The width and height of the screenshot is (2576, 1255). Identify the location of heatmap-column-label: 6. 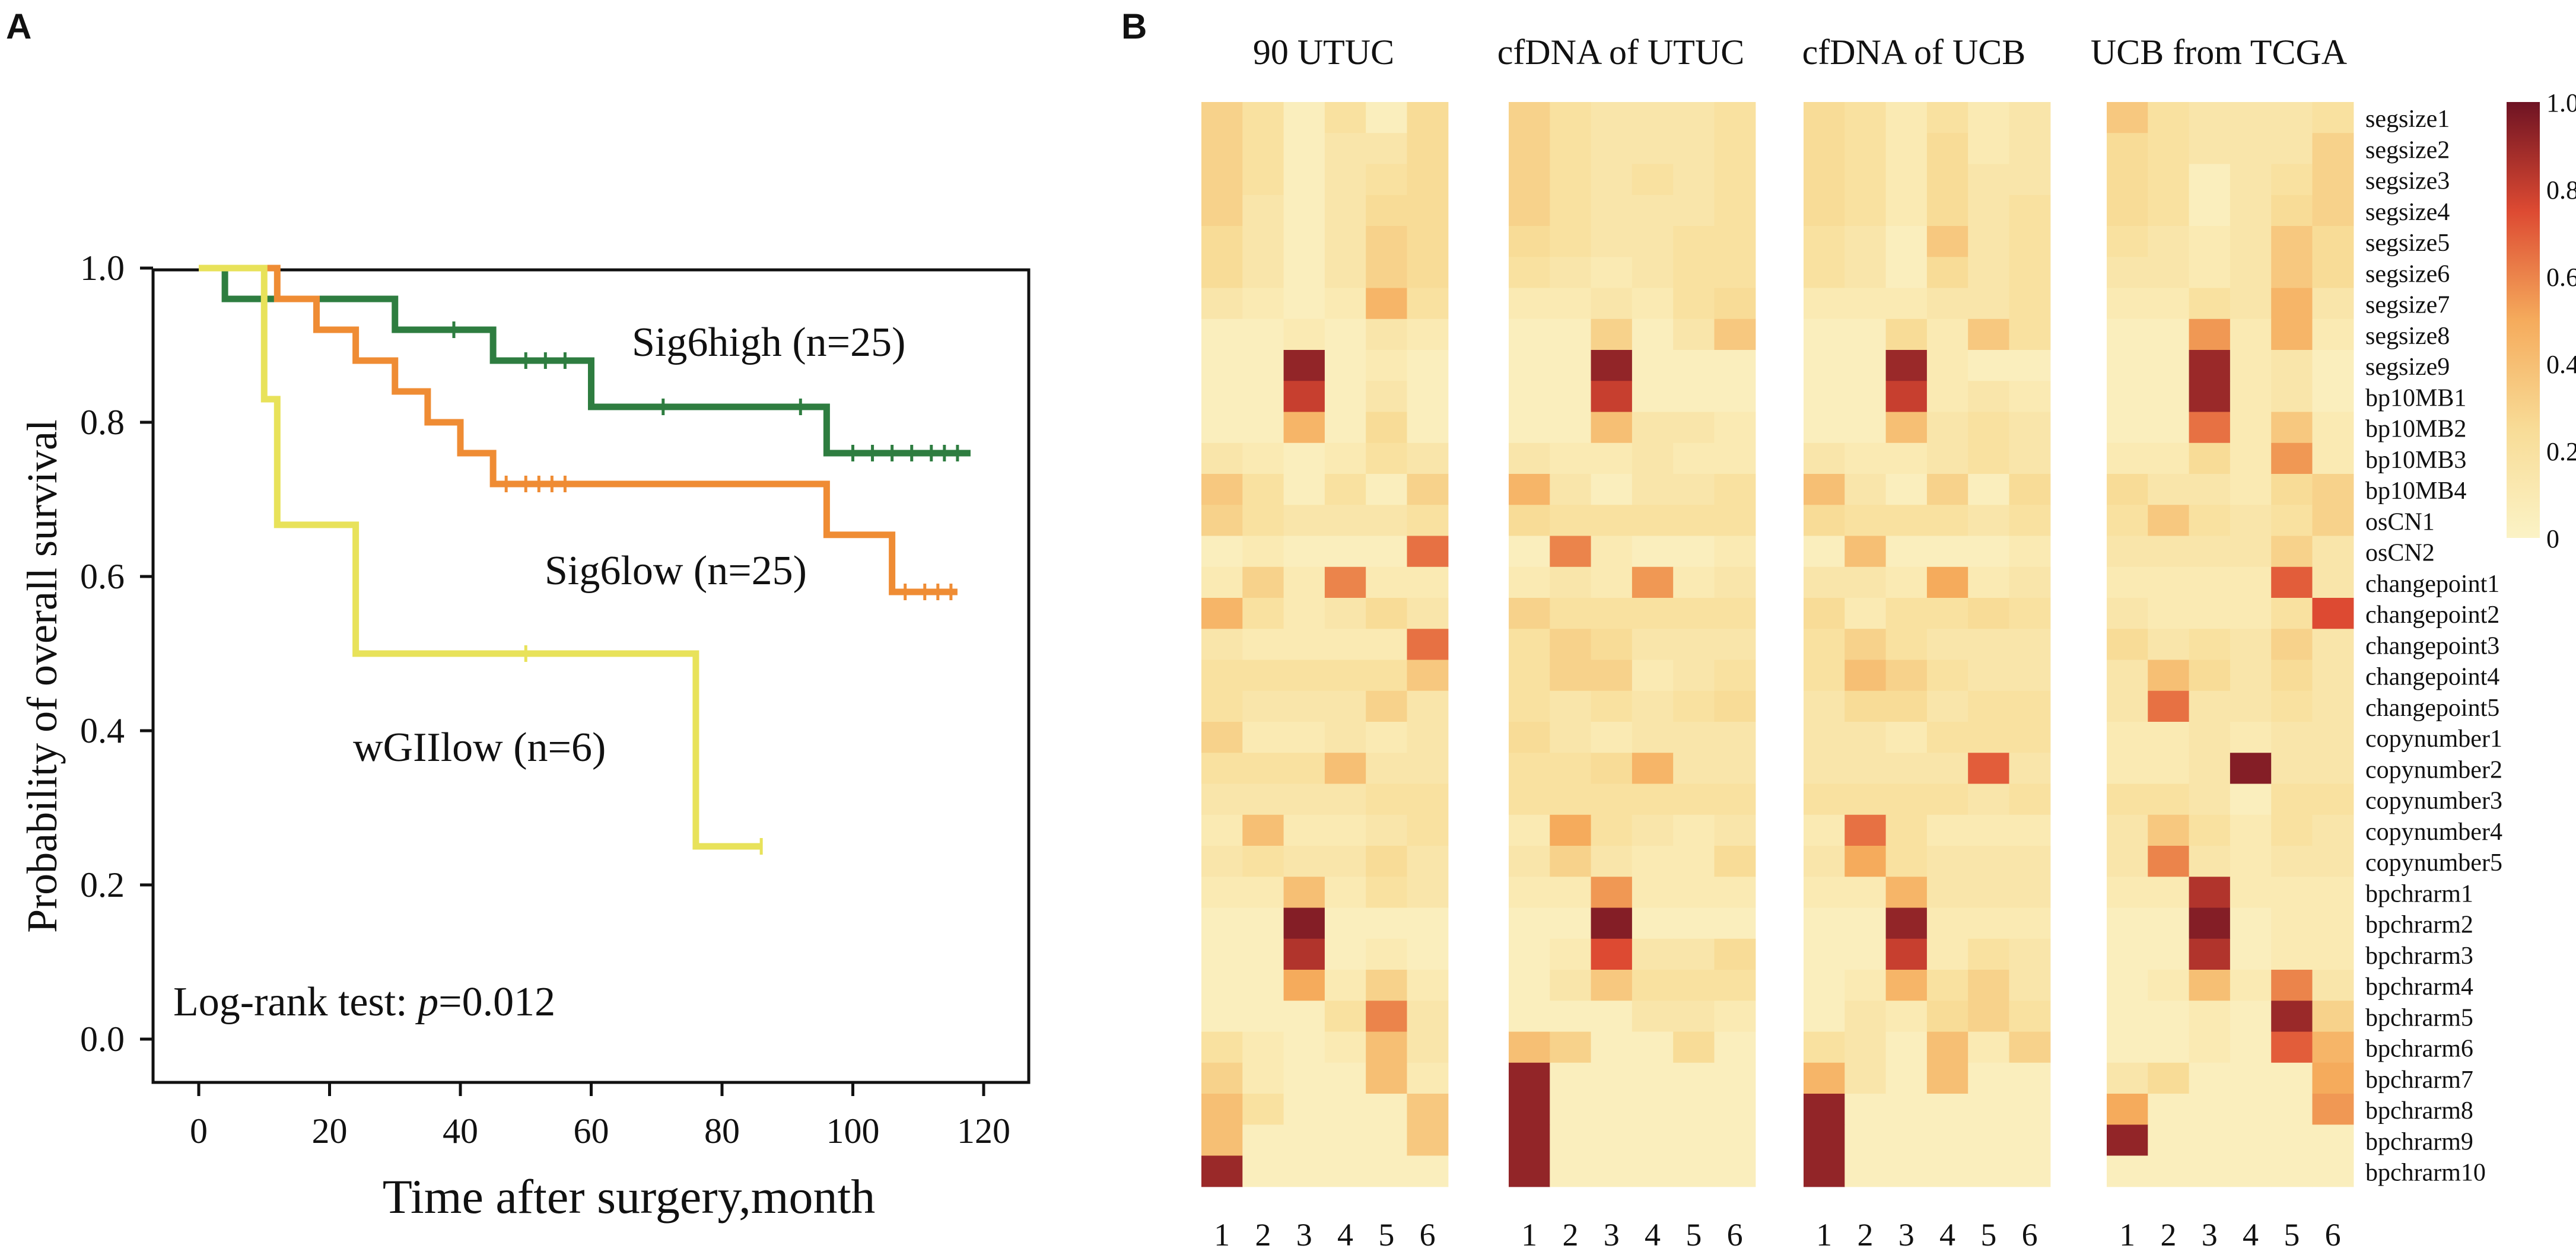
(1735, 1235).